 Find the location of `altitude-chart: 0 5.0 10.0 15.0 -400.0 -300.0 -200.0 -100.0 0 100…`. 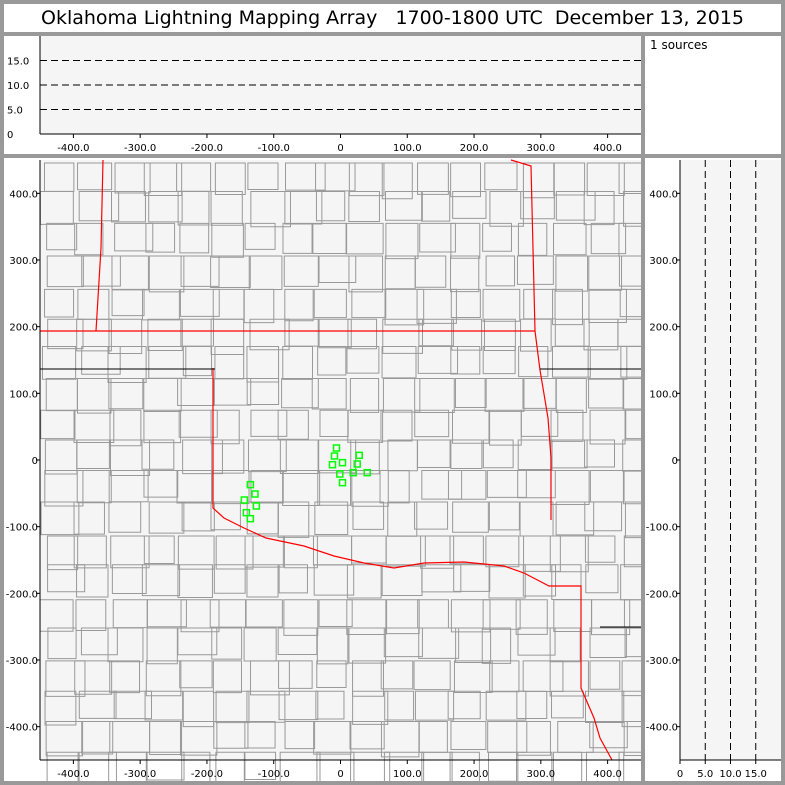

altitude-chart: 0 5.0 10.0 15.0 -400.0 -300.0 -200.0 -100.0 0 100… is located at coordinates (324, 95).